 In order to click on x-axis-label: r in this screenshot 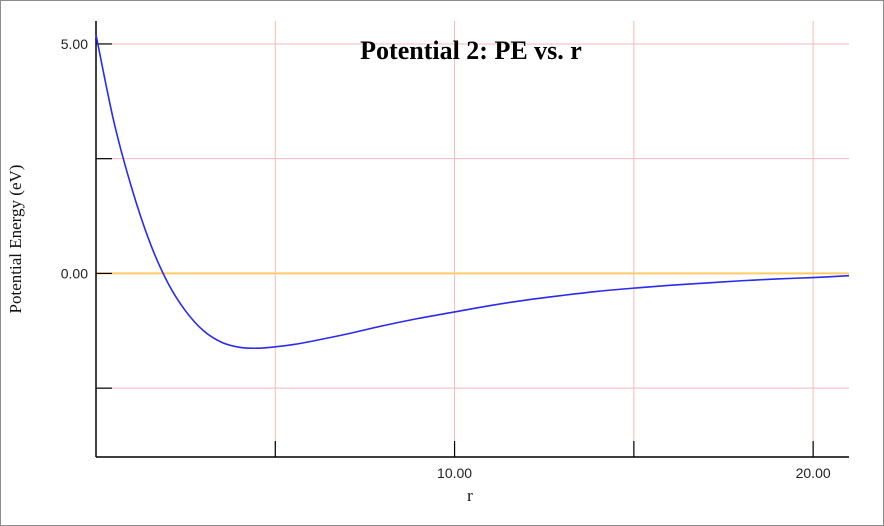, I will do `click(470, 495)`.